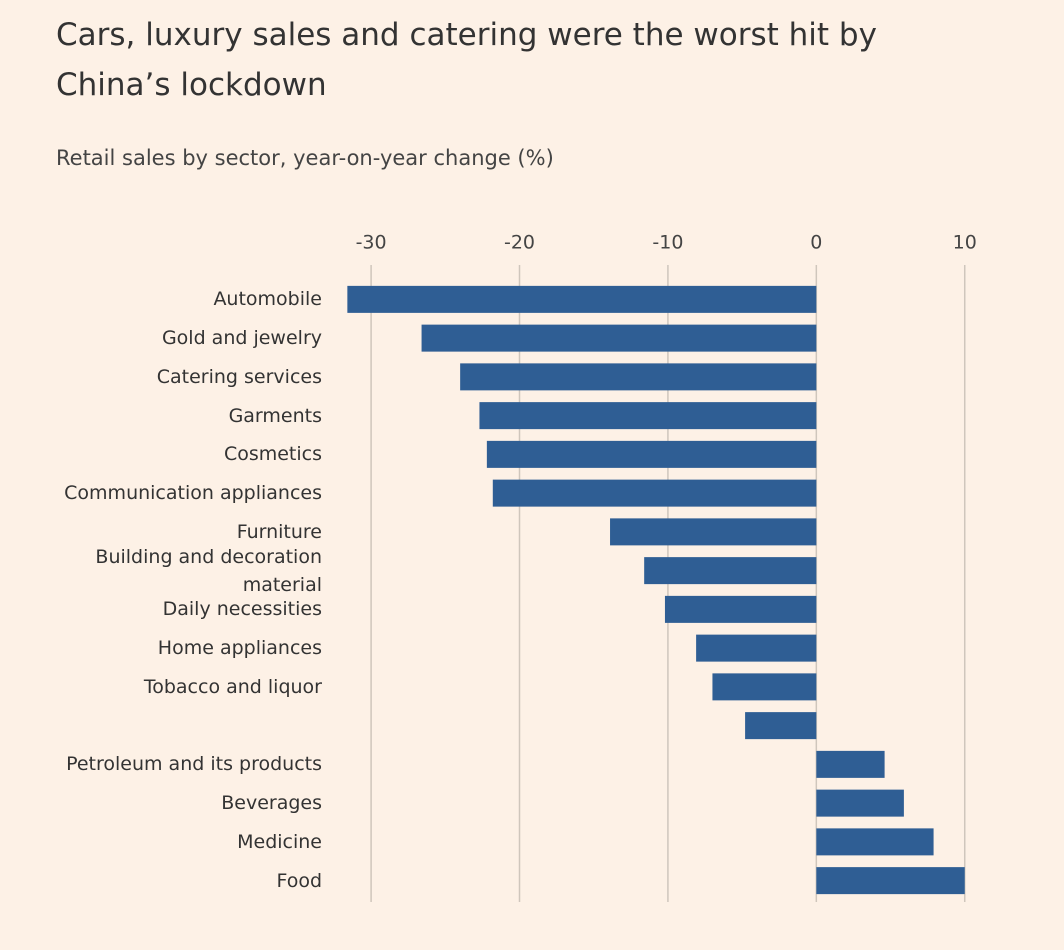  I want to click on category-label: Food, so click(299, 880).